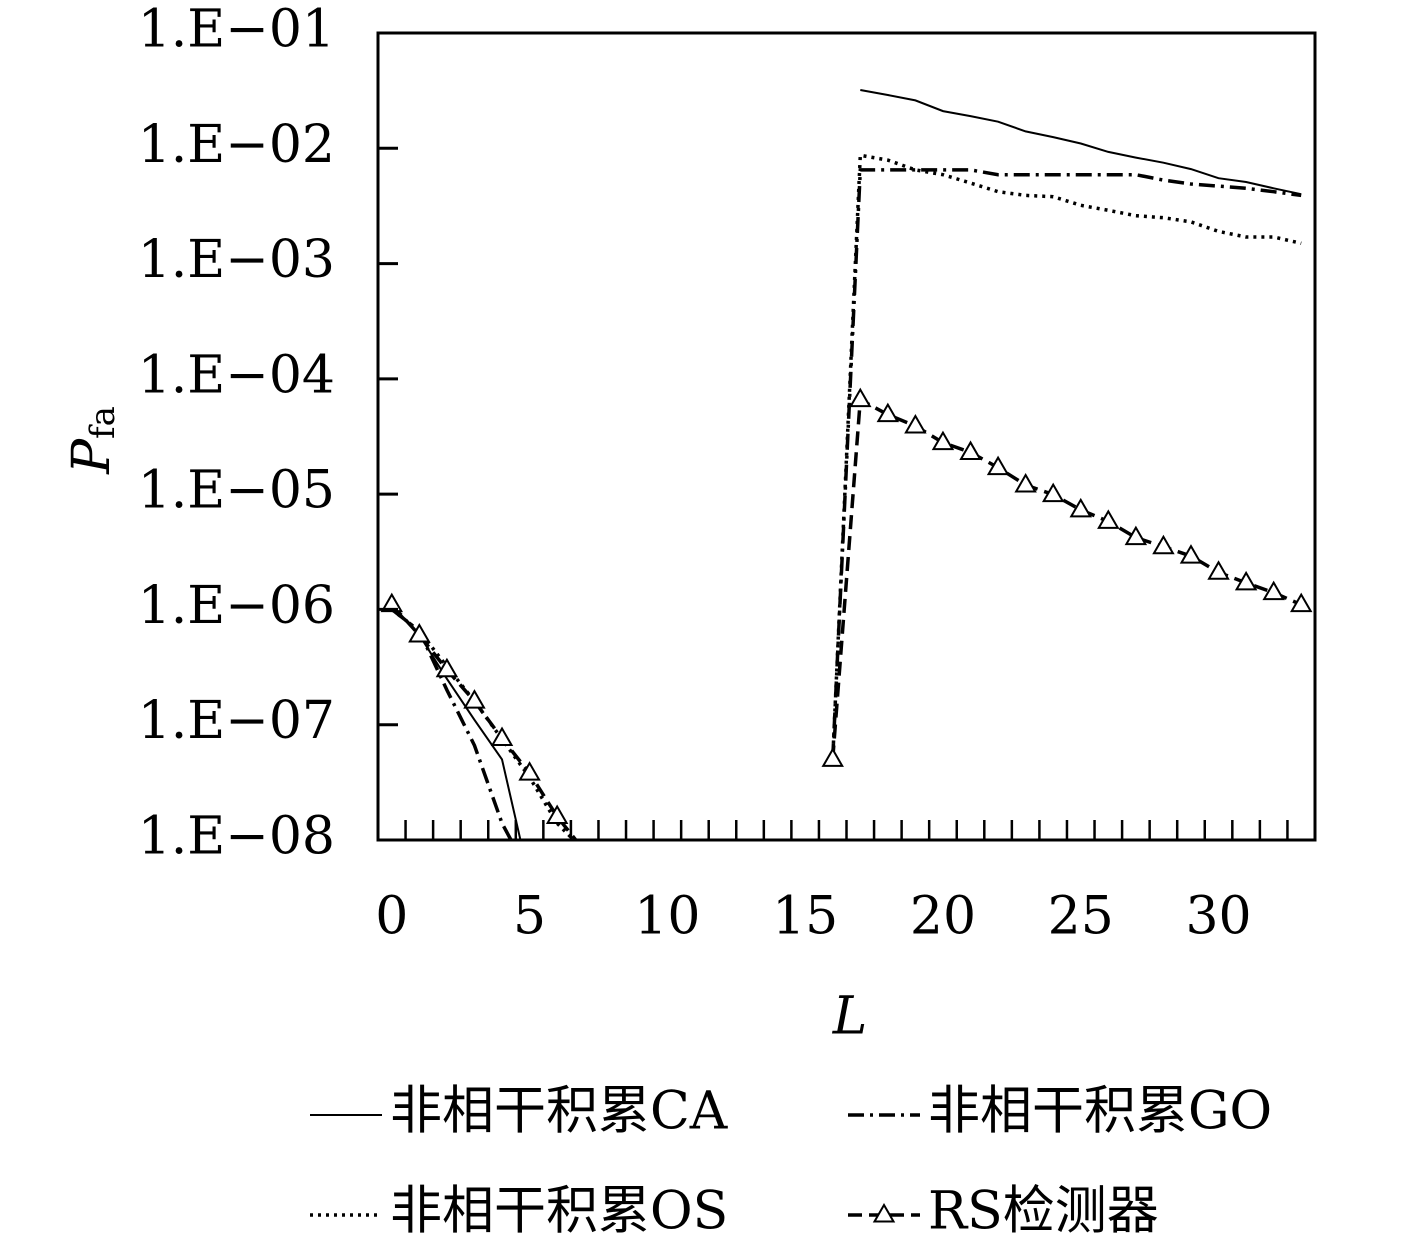 The image size is (1417, 1259). Describe the element at coordinates (1100, 1112) in the screenshot. I see `legend-label: 非相干积累GO` at that location.